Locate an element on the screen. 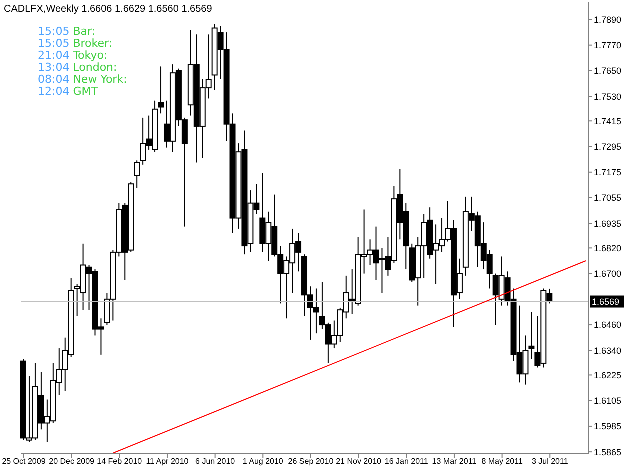 This screenshot has height=469, width=625. y-tick-label: 1.5865 is located at coordinates (608, 452).